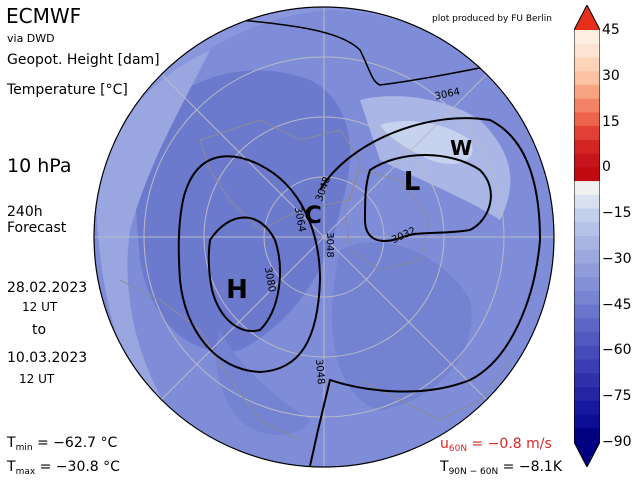 The height and width of the screenshot is (483, 640). What do you see at coordinates (458, 449) in the screenshot?
I see `u-subscript: 60N` at bounding box center [458, 449].